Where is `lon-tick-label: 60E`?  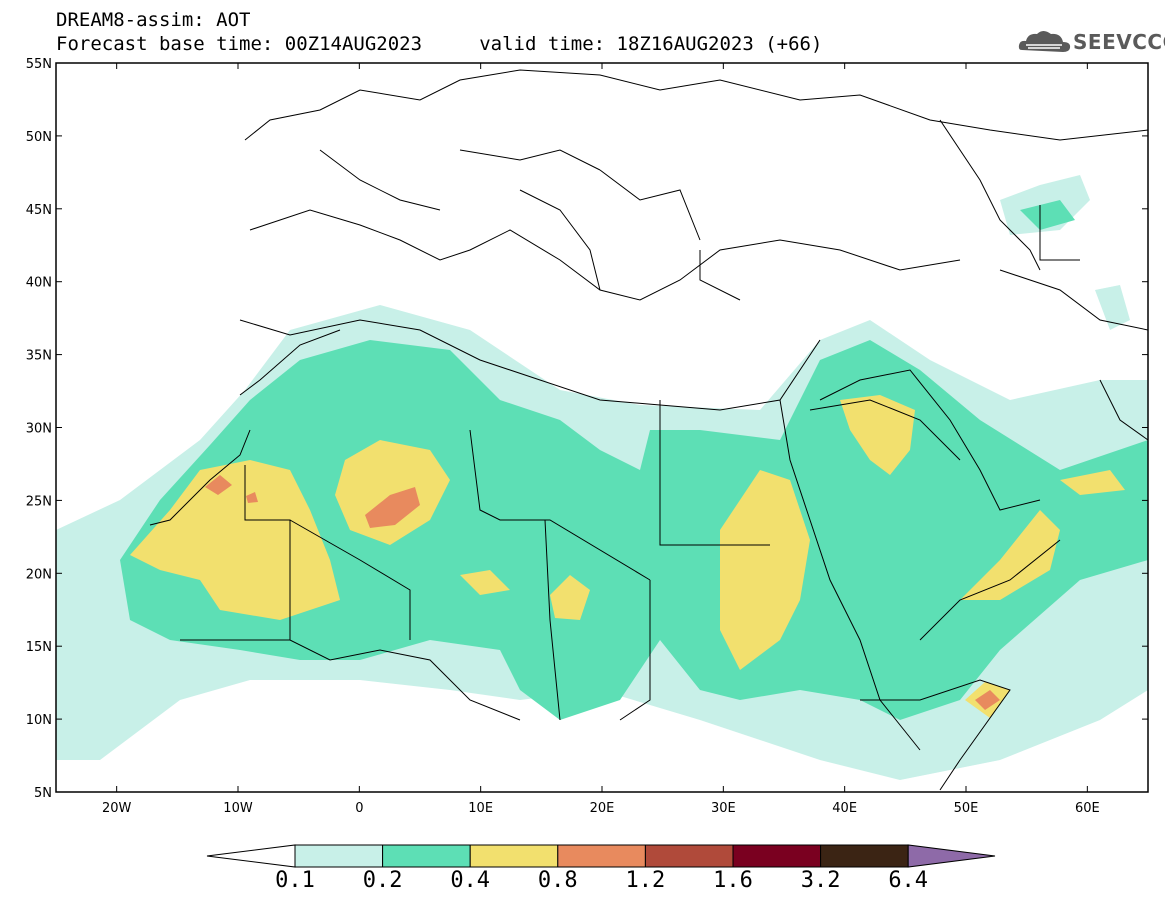
lon-tick-label: 60E is located at coordinates (1087, 808).